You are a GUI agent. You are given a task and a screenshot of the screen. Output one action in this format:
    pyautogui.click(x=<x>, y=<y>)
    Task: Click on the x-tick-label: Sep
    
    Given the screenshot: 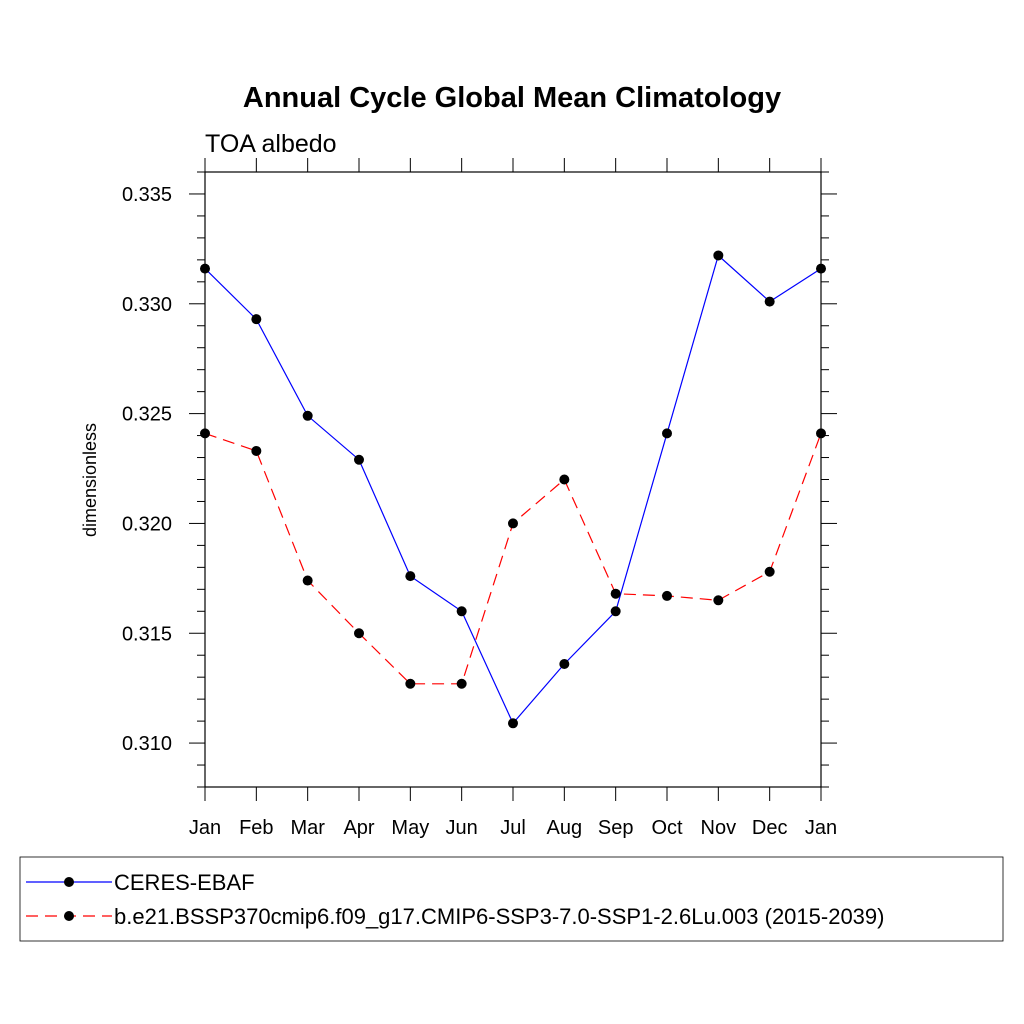 What is the action you would take?
    pyautogui.click(x=616, y=828)
    